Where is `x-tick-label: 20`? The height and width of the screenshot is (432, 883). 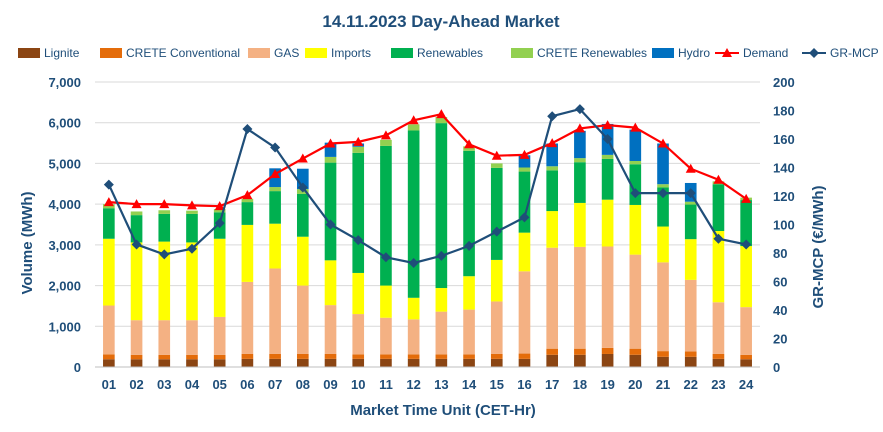
x-tick-label: 20 is located at coordinates (635, 384).